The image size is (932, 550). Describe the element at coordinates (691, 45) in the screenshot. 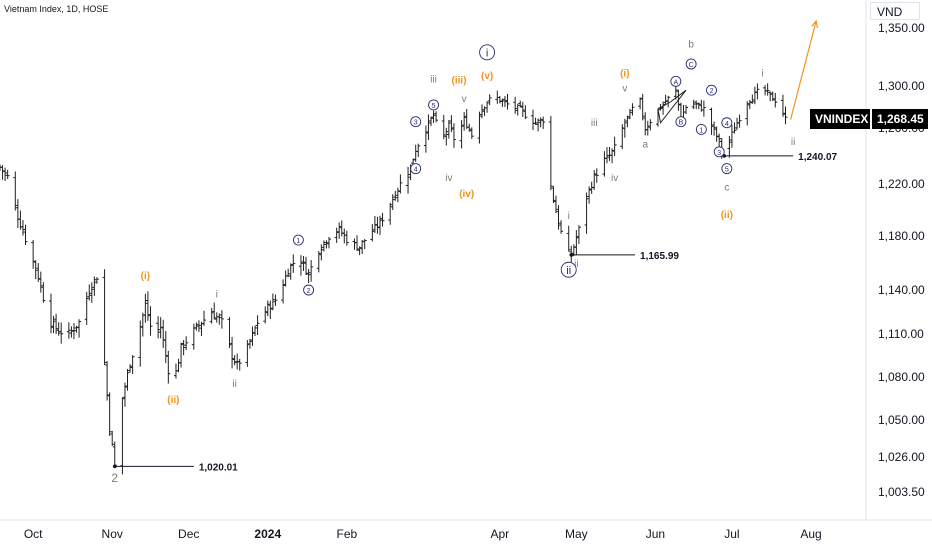

I see `svg-text: b` at that location.